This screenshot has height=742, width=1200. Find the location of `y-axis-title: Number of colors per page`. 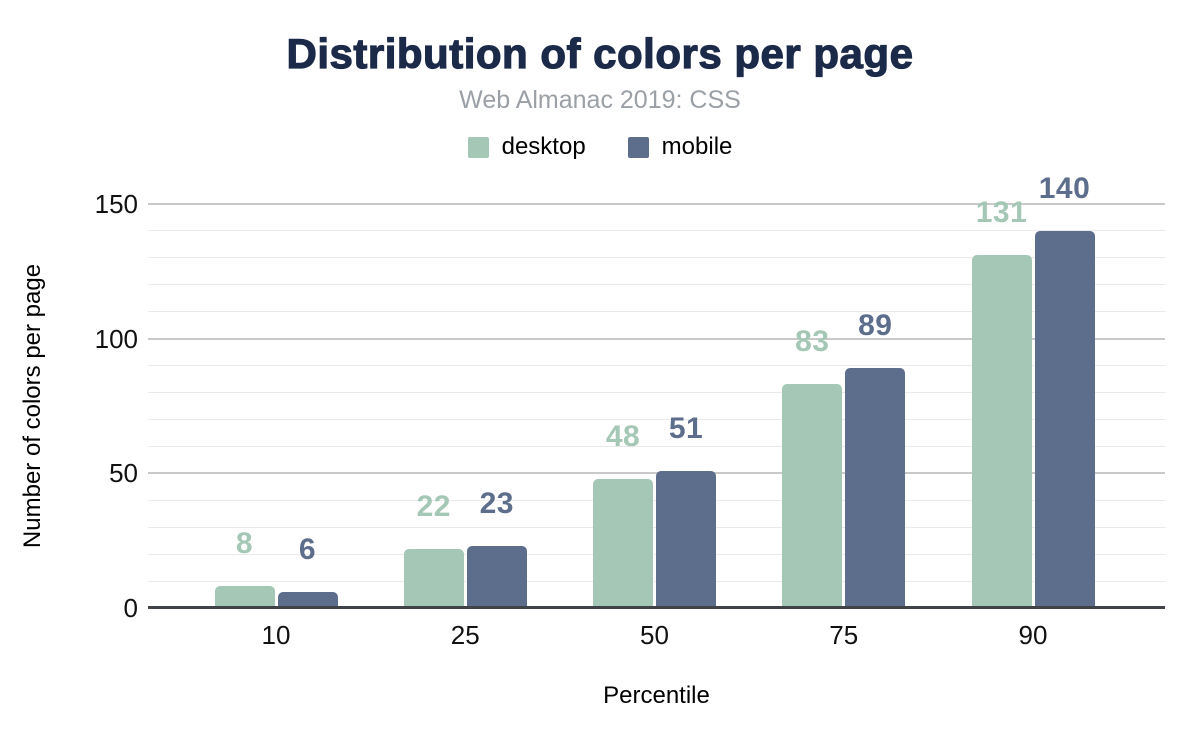

y-axis-title: Number of colors per page is located at coordinates (32, 406).